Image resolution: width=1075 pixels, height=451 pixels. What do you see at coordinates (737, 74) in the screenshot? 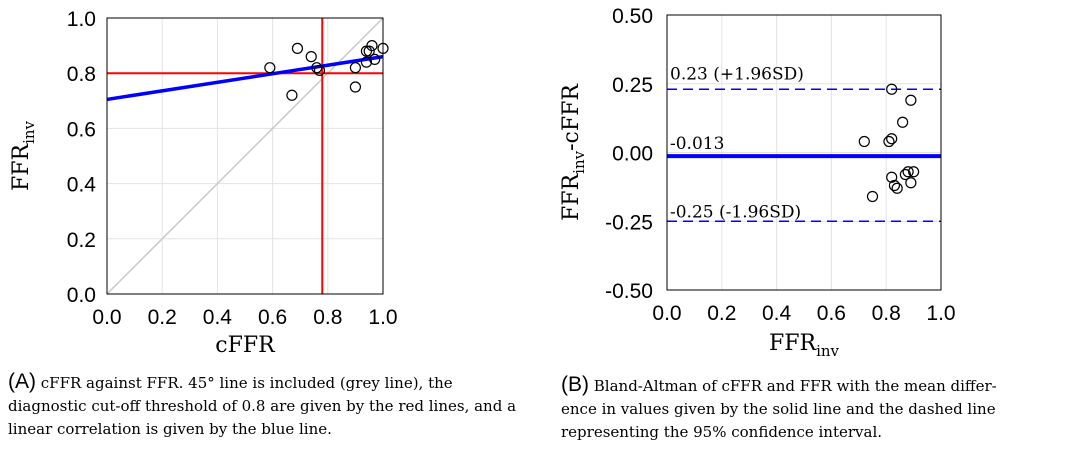
I see `panel-b-upper-limit-label: 0.23 (+1.96SD)` at bounding box center [737, 74].